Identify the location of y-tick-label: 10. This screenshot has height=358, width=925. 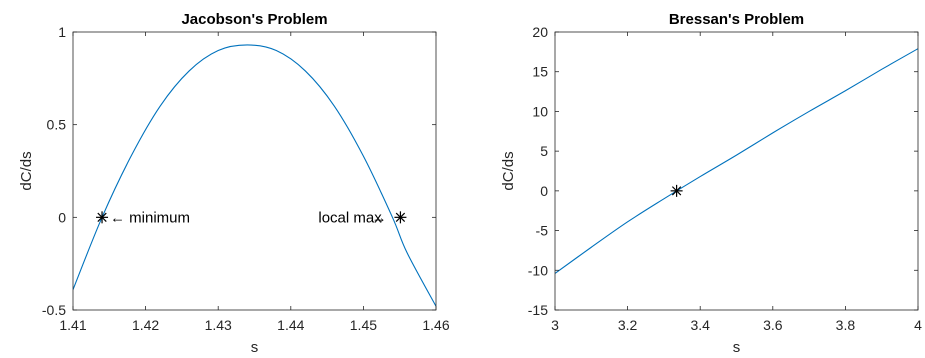
(540, 111).